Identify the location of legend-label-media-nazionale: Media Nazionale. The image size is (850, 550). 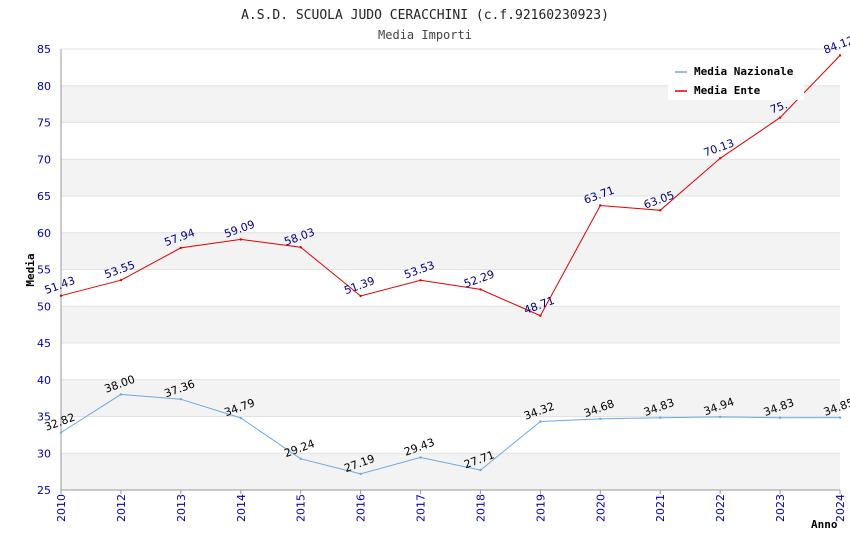
(744, 71).